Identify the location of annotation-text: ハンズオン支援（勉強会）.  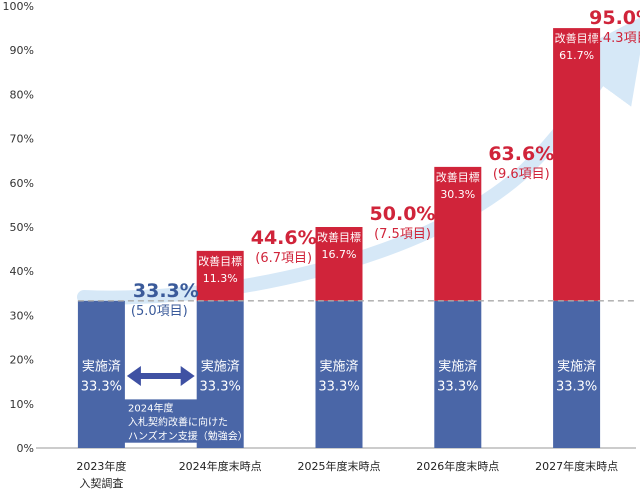
(188, 435).